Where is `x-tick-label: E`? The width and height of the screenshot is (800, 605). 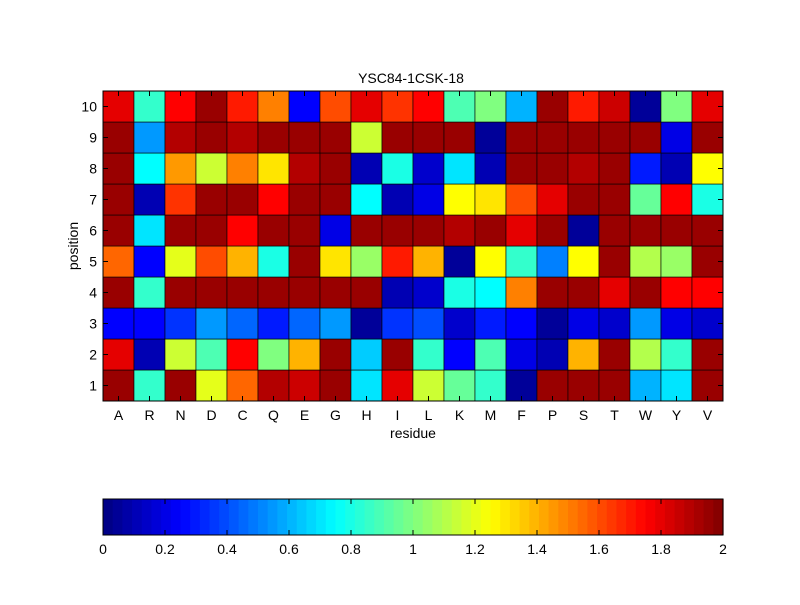 x-tick-label: E is located at coordinates (304, 415).